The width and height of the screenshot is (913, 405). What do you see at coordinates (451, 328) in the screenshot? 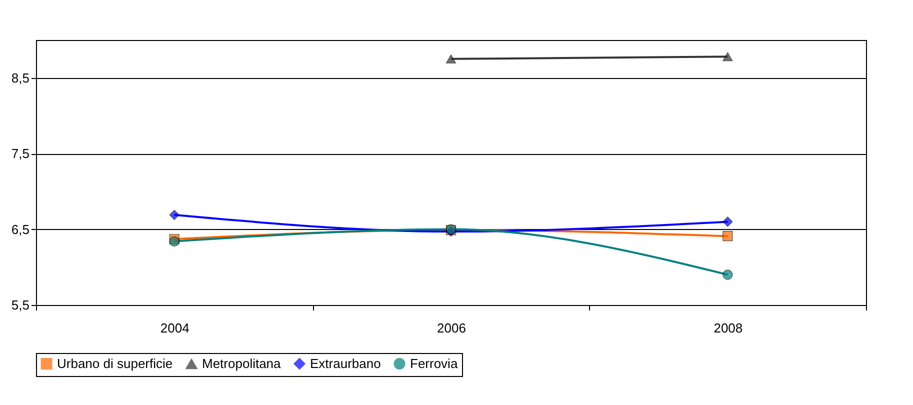
I see `x-tick-label: 2006` at bounding box center [451, 328].